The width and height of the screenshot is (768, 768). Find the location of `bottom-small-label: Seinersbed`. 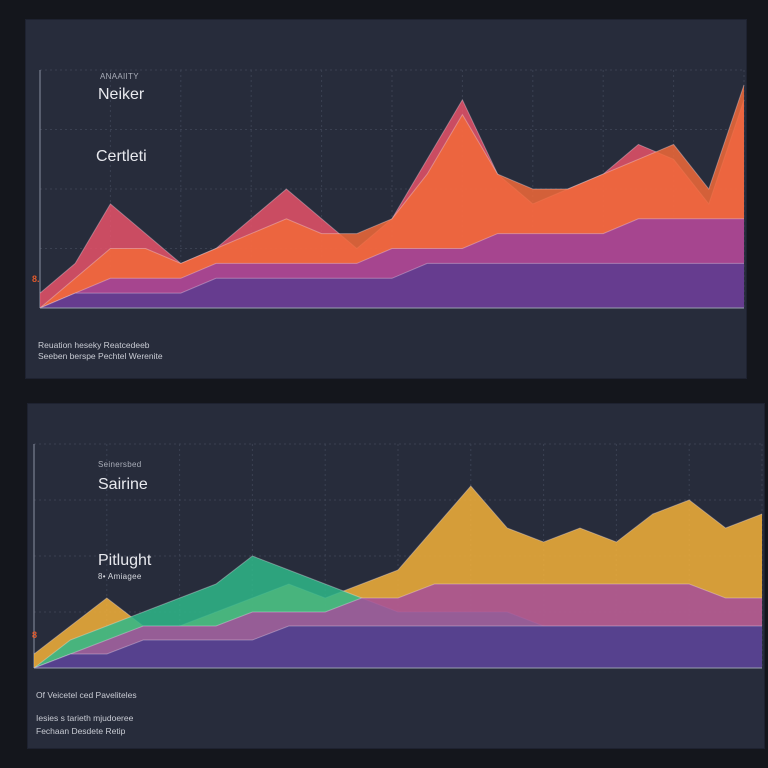

bottom-small-label: Seinersbed is located at coordinates (120, 464).